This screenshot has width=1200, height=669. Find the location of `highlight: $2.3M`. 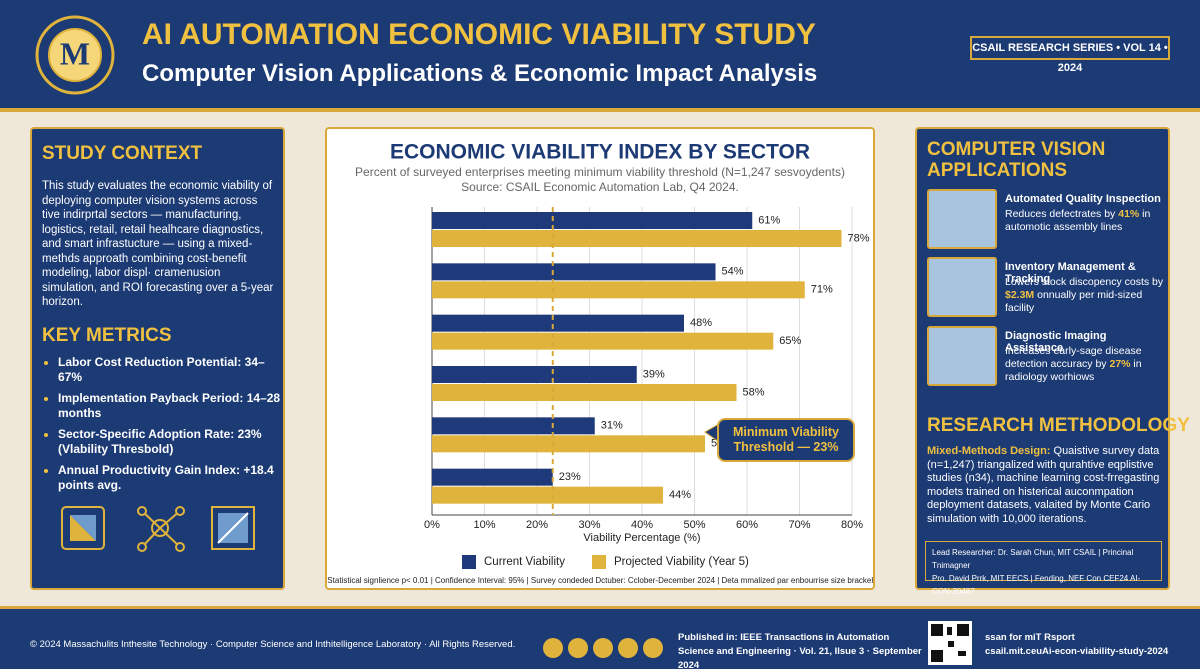

highlight: $2.3M is located at coordinates (1020, 295).